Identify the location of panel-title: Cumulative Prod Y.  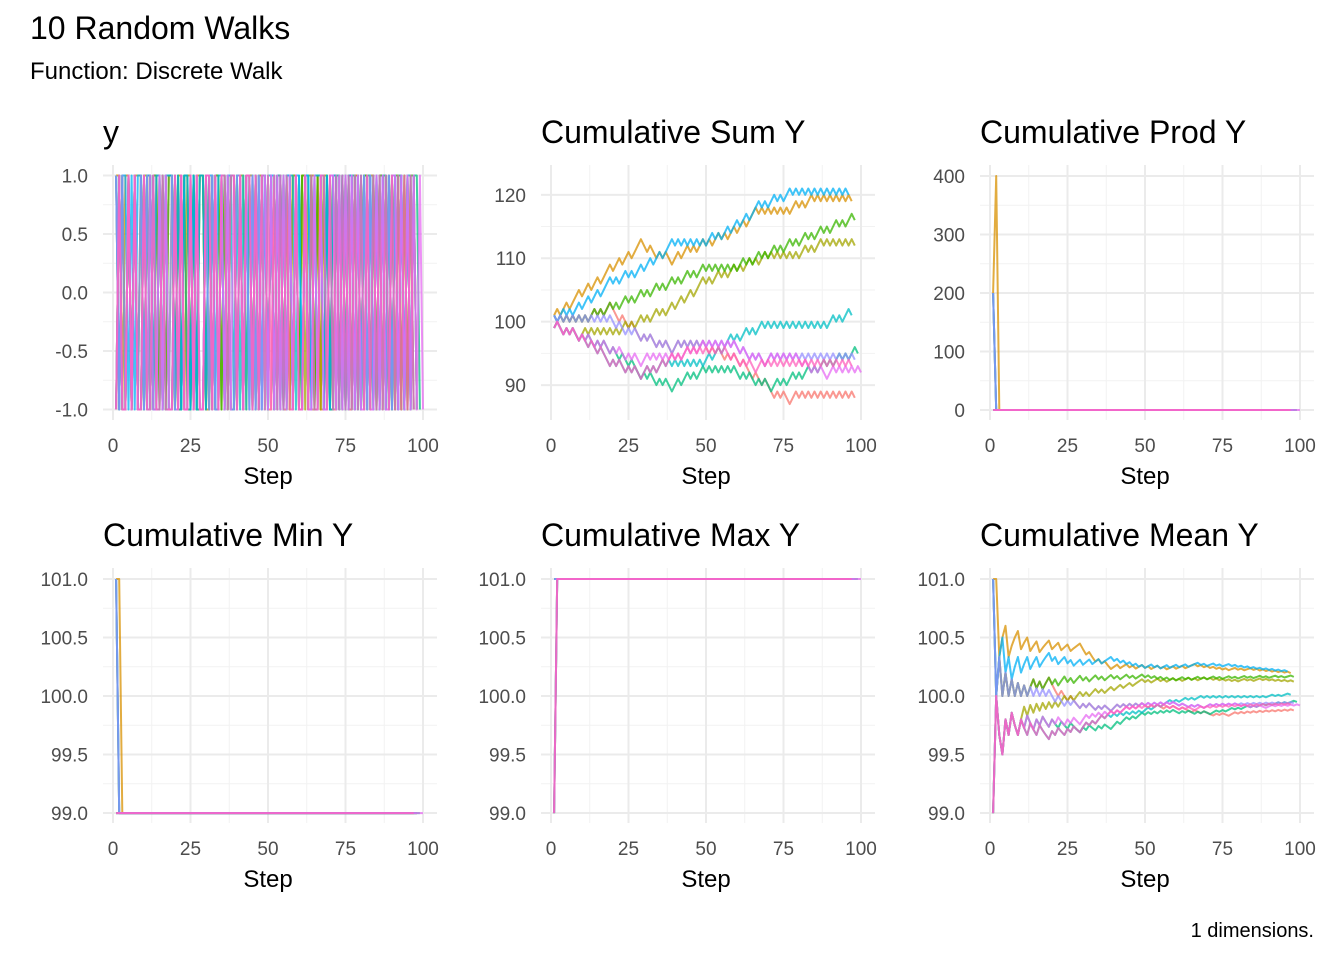
(1113, 132).